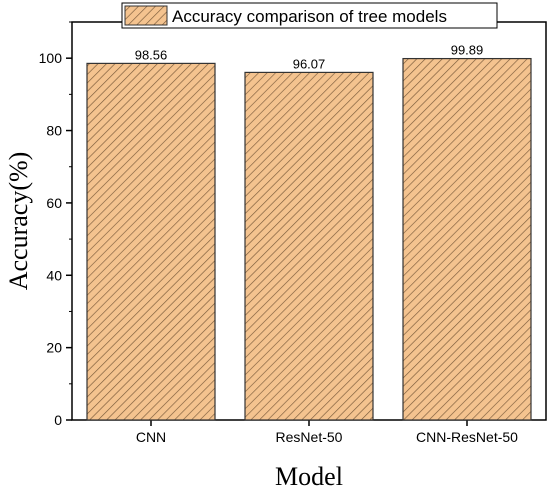 The height and width of the screenshot is (493, 550). What do you see at coordinates (309, 476) in the screenshot?
I see `x-axis-title: Model` at bounding box center [309, 476].